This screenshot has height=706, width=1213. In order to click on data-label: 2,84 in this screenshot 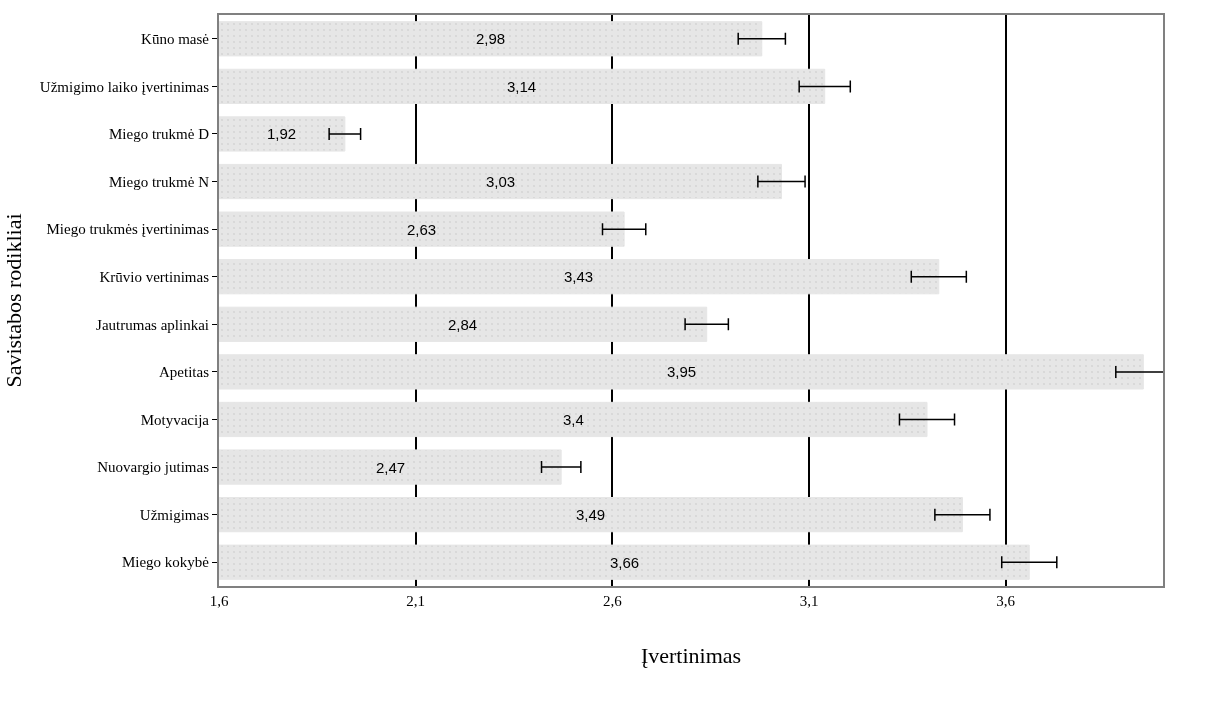, I will do `click(463, 324)`.